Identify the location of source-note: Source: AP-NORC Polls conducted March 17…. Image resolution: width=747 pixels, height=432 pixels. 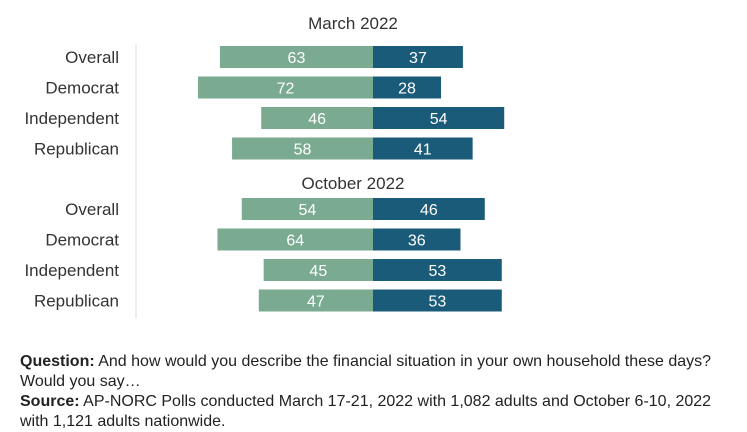
(376, 412).